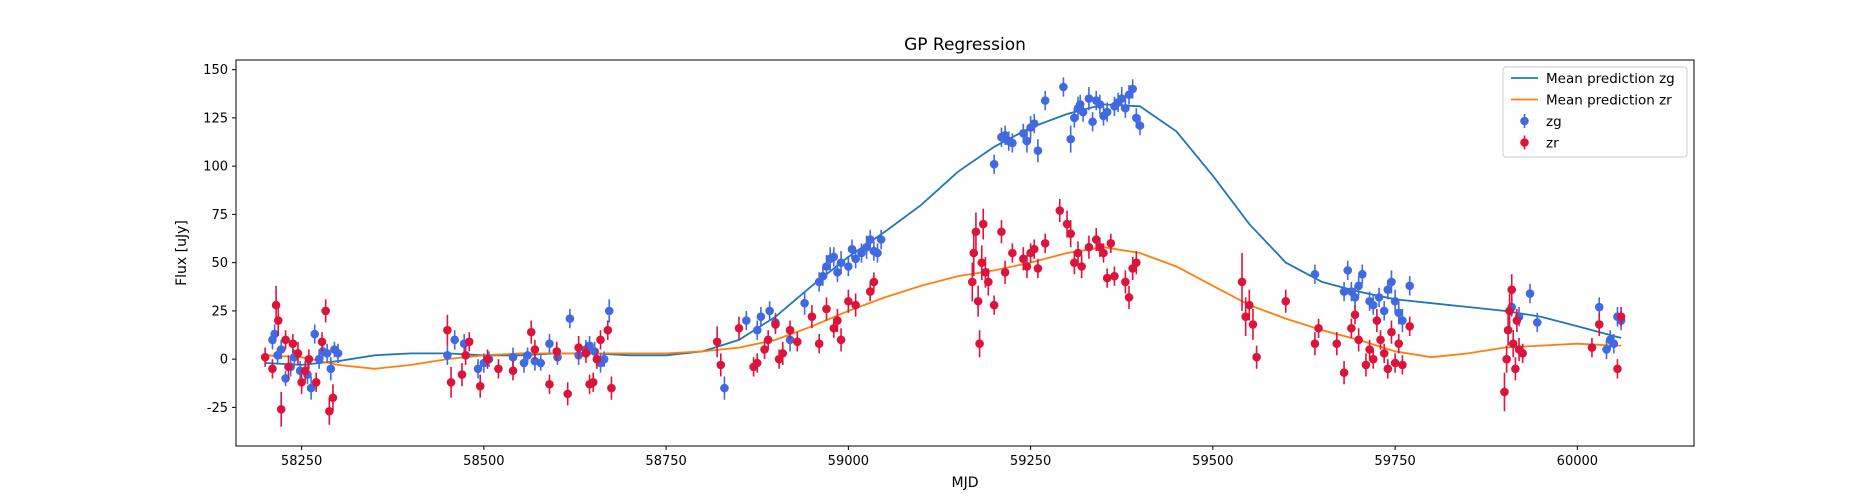 The image size is (1875, 500). Describe the element at coordinates (965, 483) in the screenshot. I see `x-axis-label: MJD` at that location.